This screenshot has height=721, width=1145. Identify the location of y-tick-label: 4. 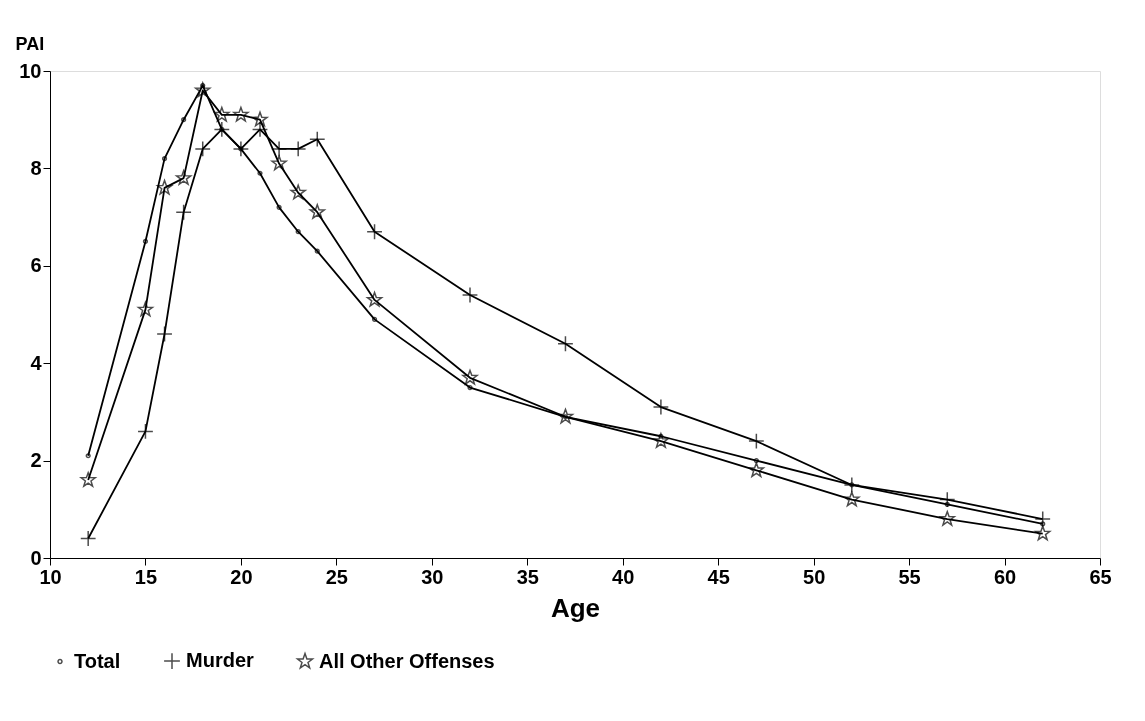
(36, 362).